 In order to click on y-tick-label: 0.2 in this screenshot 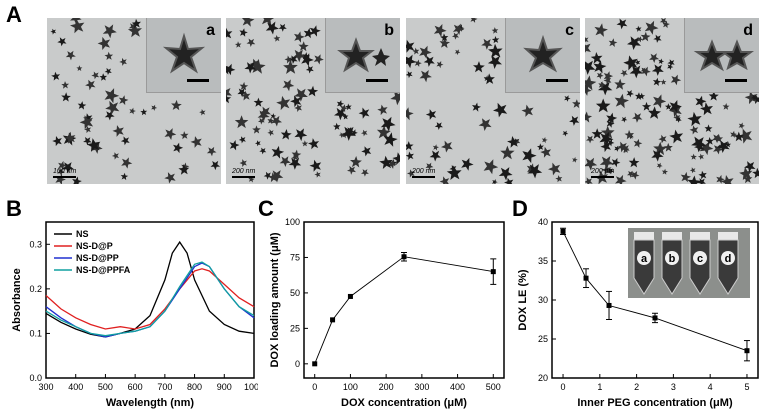, I will do `click(35, 289)`.